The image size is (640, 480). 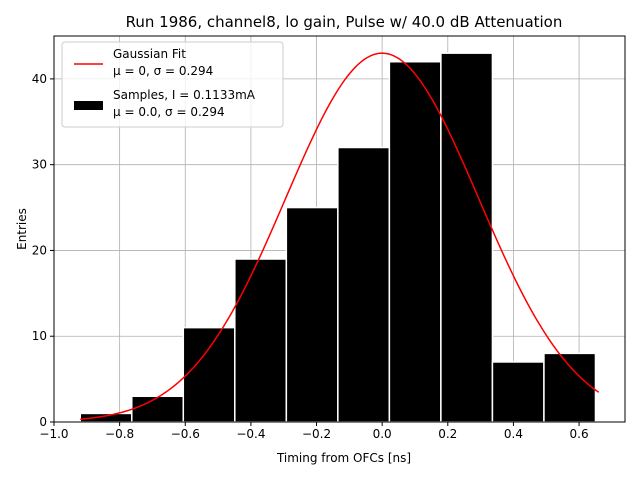 What do you see at coordinates (447, 434) in the screenshot?
I see `x-tick-label: 0.2` at bounding box center [447, 434].